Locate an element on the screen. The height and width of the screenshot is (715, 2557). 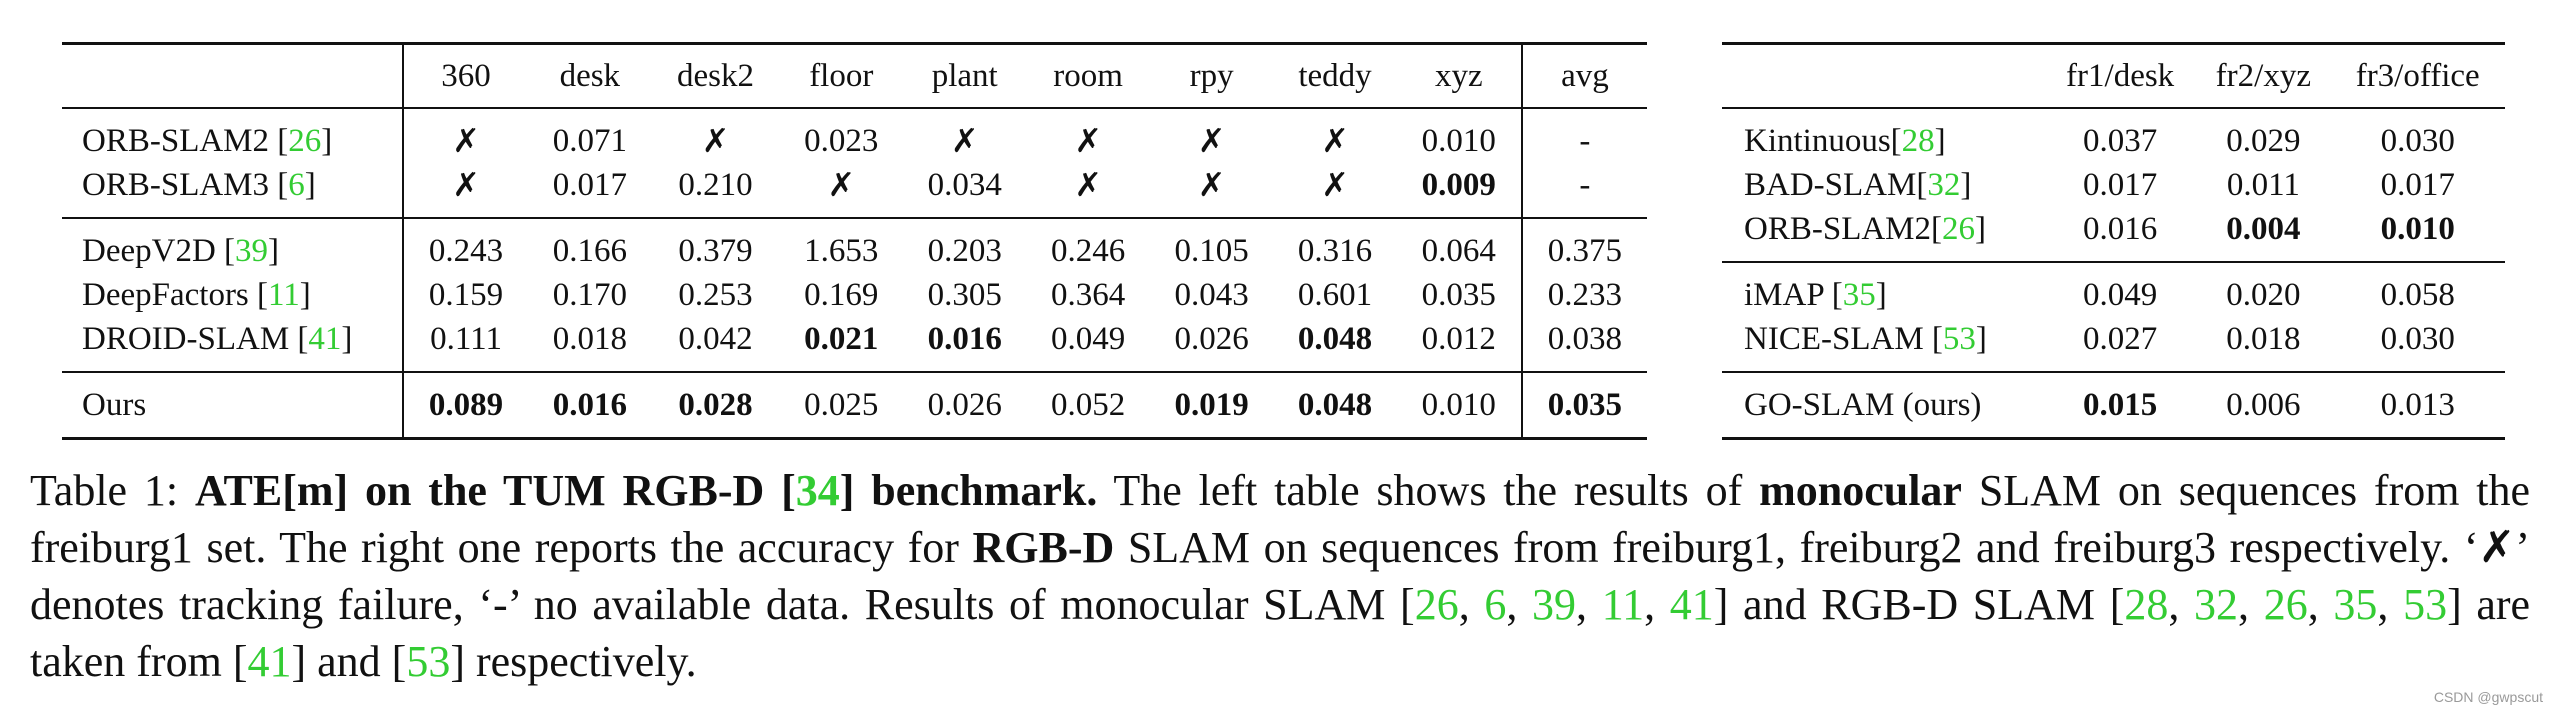
method-name: BAD-SLAM[32] is located at coordinates (1858, 184).